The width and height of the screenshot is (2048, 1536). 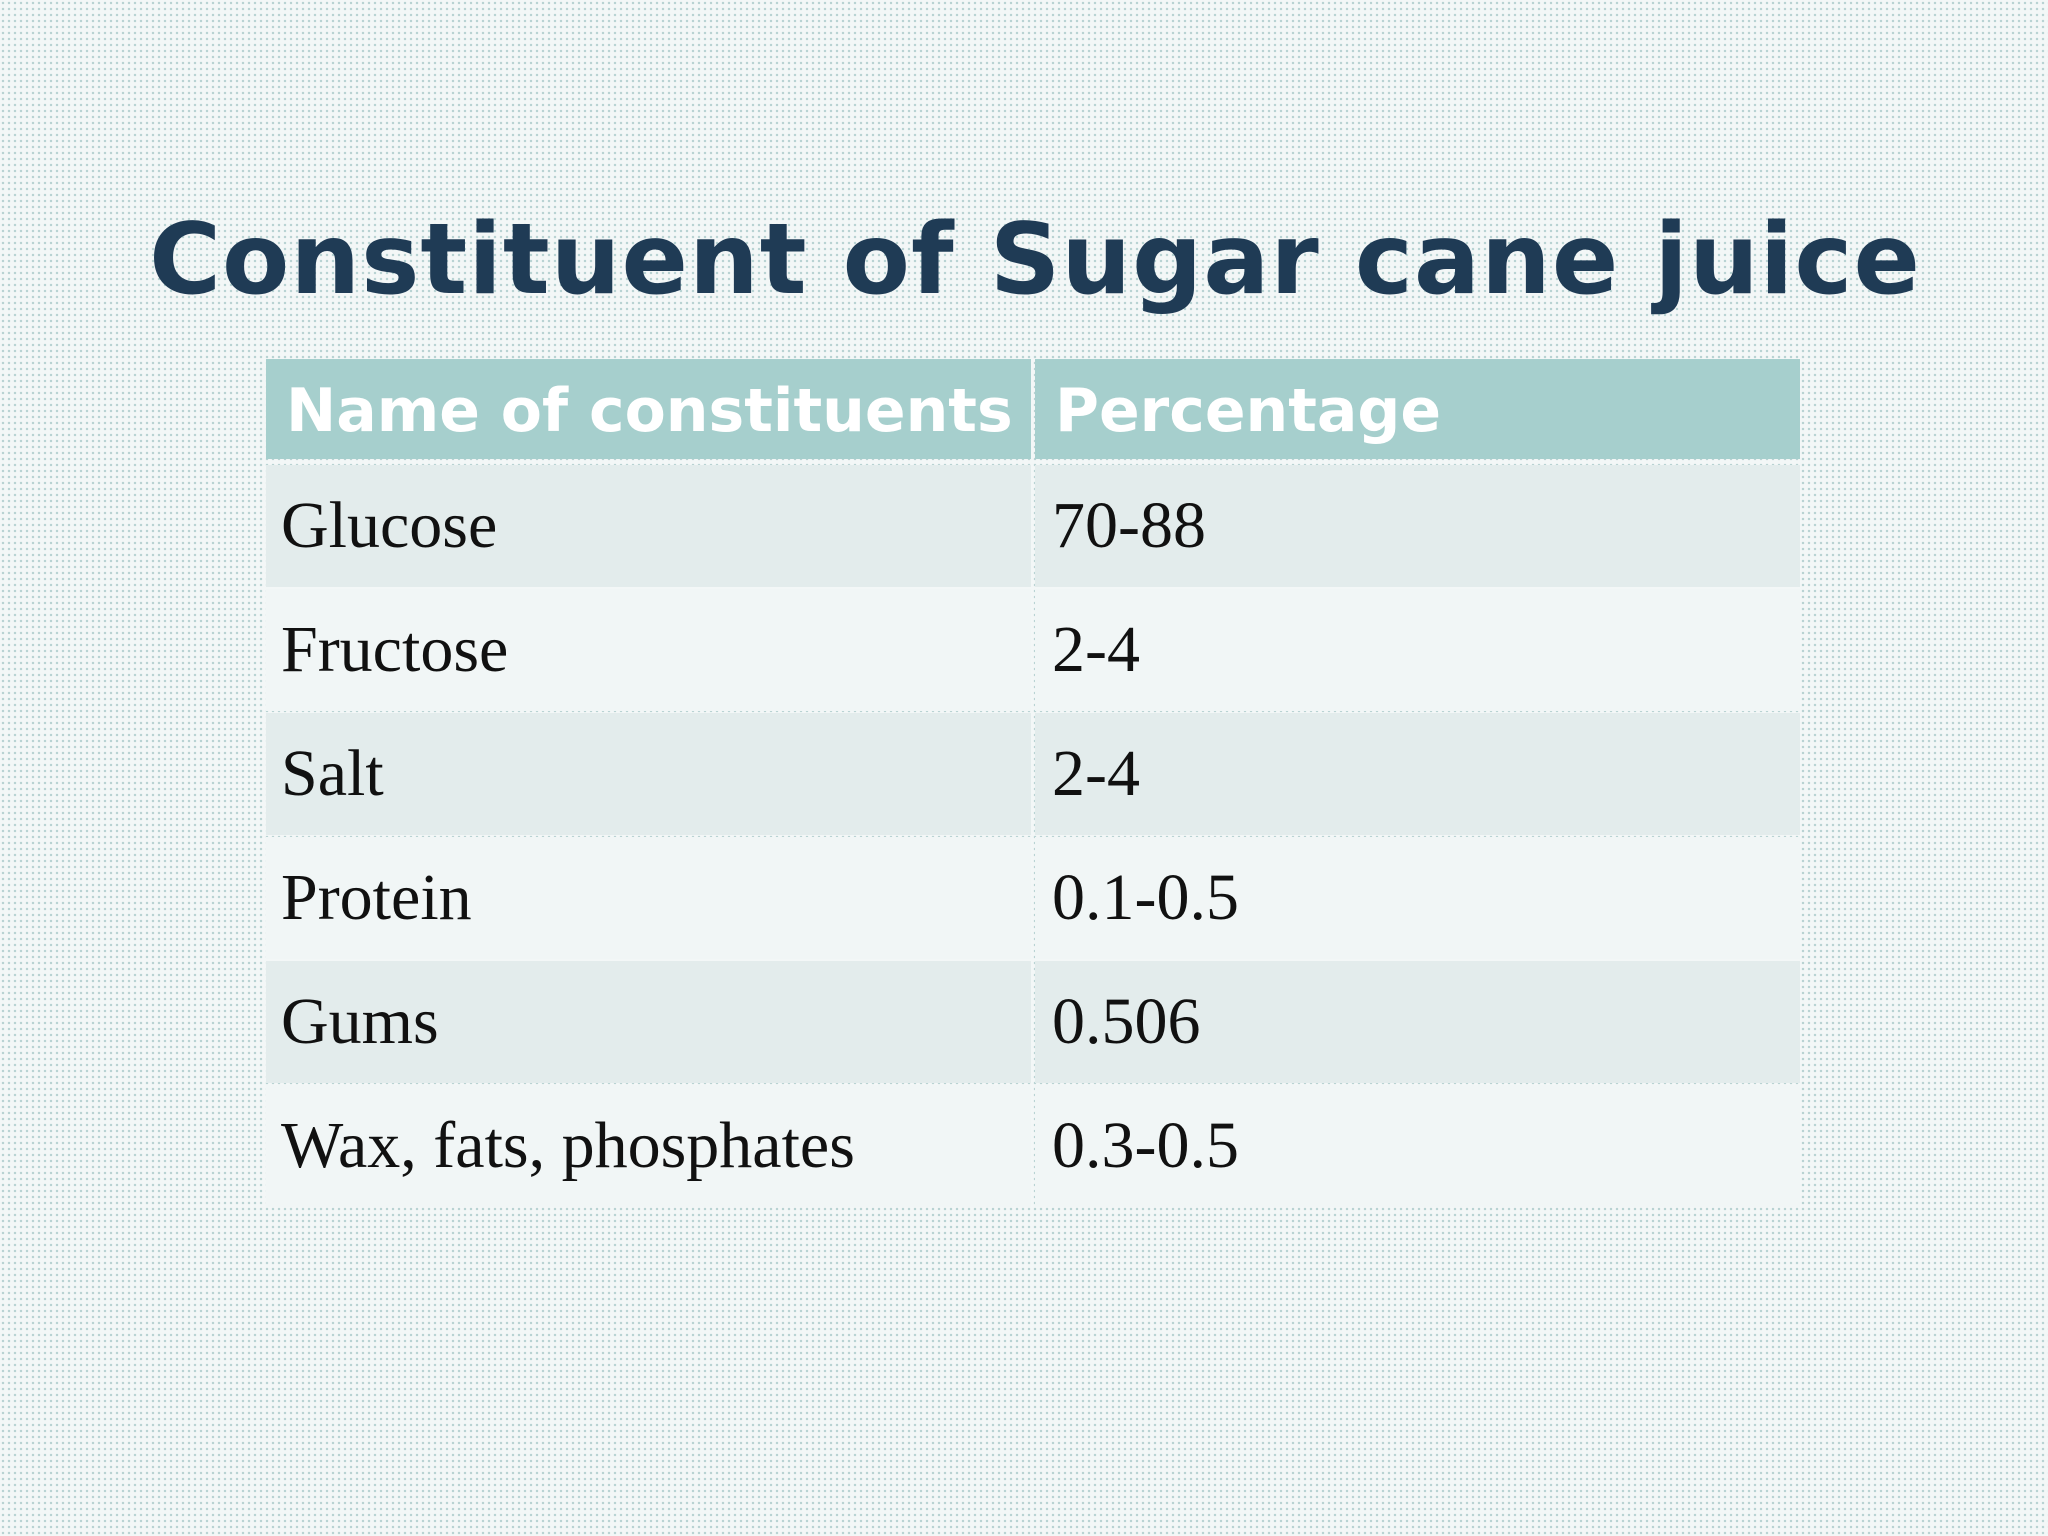 What do you see at coordinates (1033, 774) in the screenshot?
I see `table-row: Salt 2-4` at bounding box center [1033, 774].